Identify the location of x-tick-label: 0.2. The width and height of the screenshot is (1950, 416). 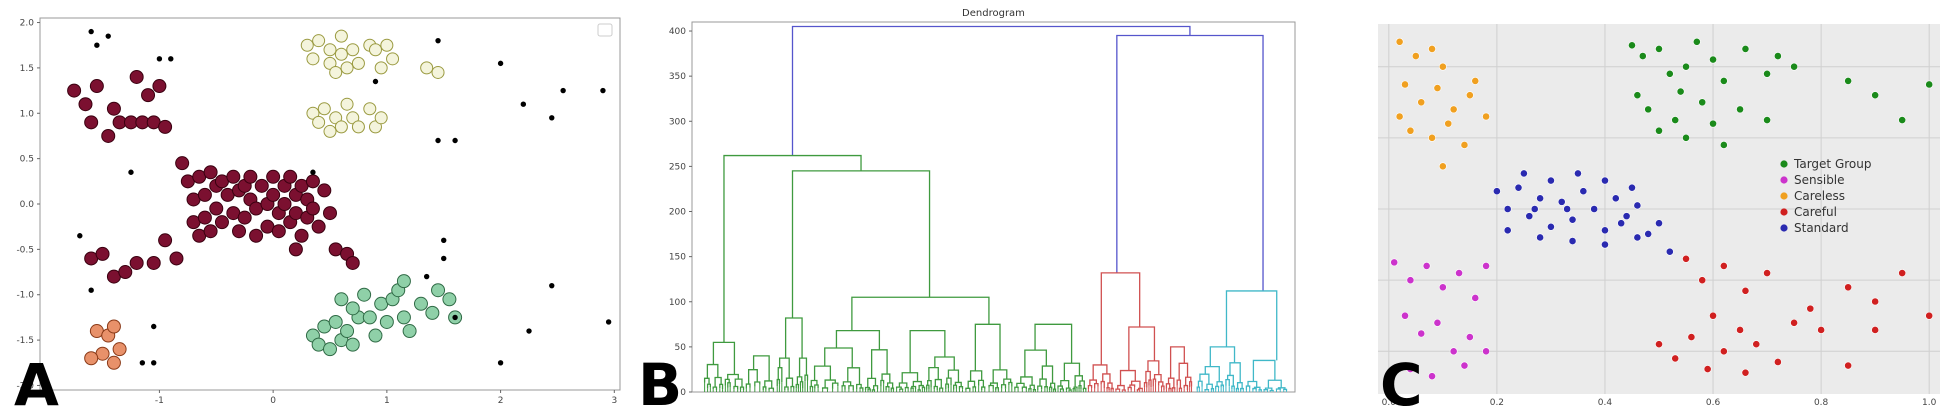
(1497, 403).